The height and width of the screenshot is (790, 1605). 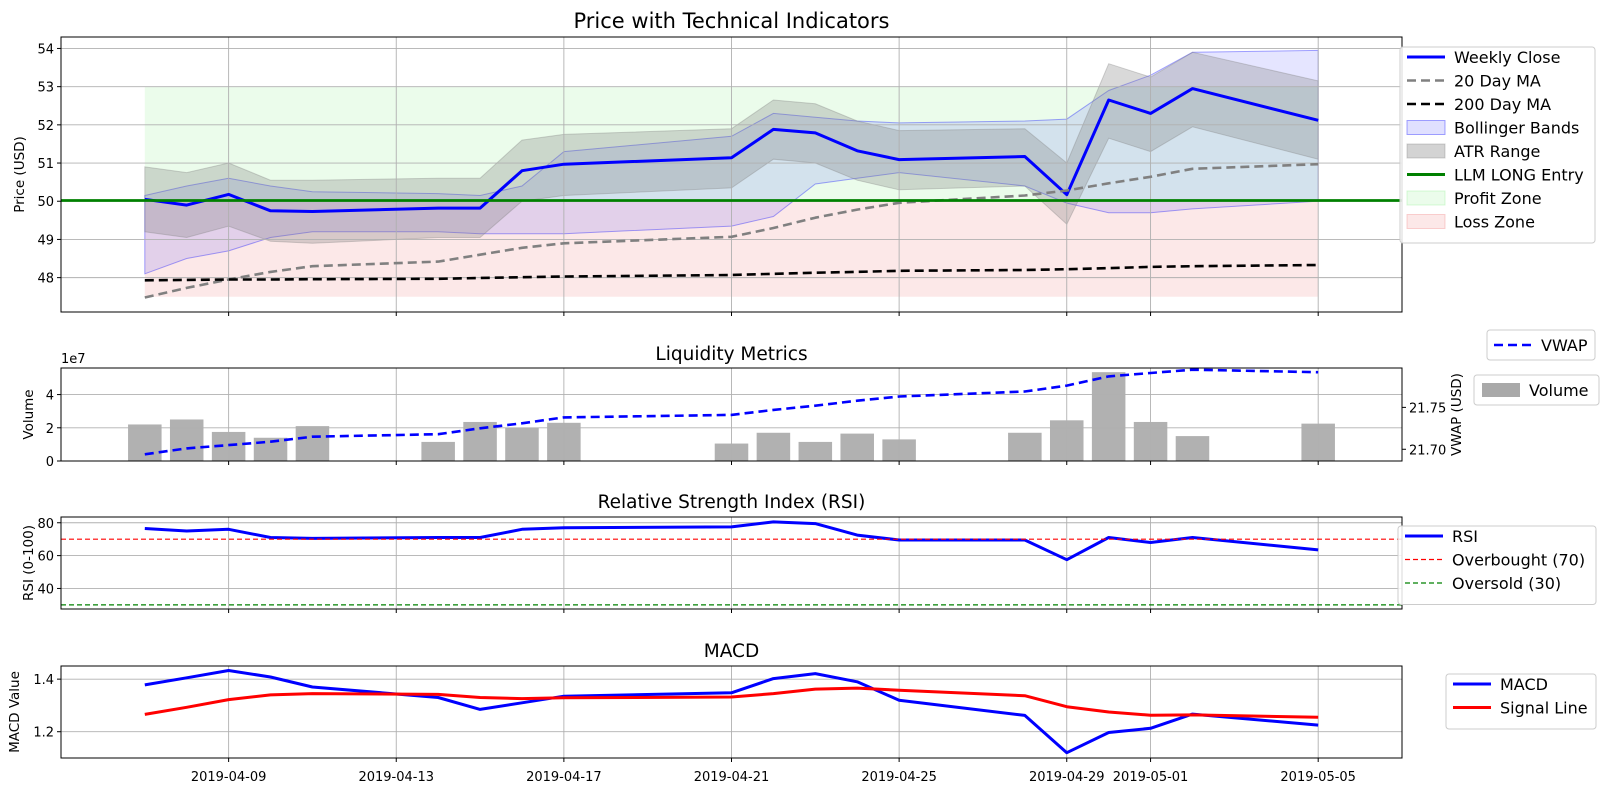 What do you see at coordinates (45, 164) in the screenshot?
I see `y-tick-label: 51` at bounding box center [45, 164].